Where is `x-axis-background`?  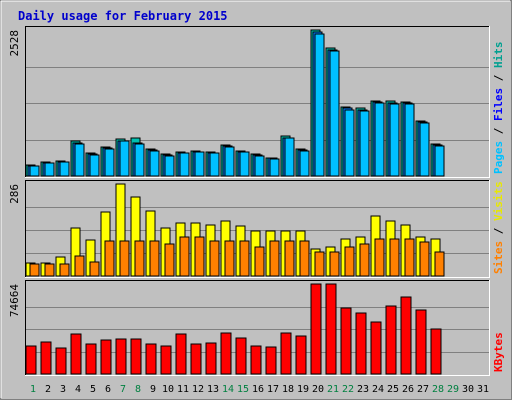 x-axis-background is located at coordinates (257, 388).